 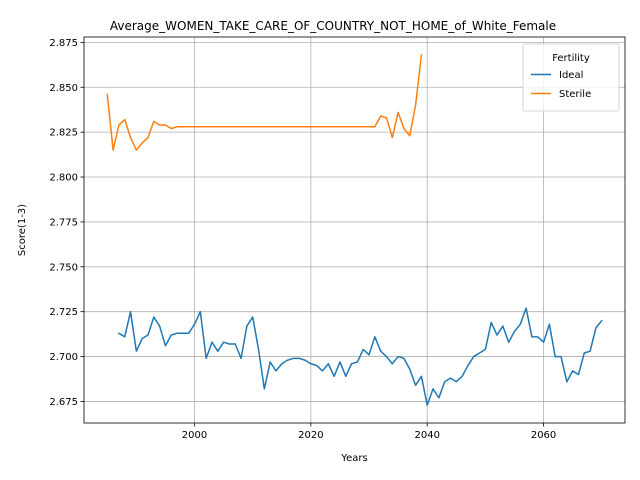 I want to click on y-axis-label: Score(1-3), so click(x=22, y=230).